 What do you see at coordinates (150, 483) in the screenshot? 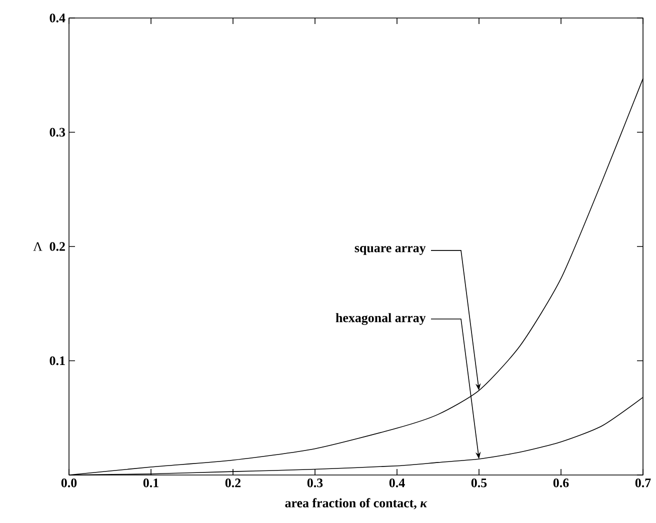
I see `x-tick-label: 0.1` at bounding box center [150, 483].